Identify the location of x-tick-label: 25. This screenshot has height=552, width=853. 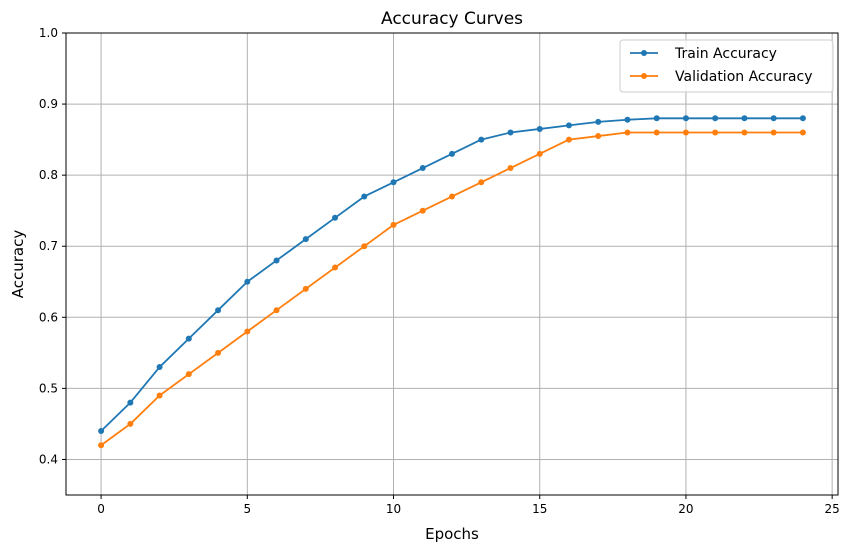
(832, 509).